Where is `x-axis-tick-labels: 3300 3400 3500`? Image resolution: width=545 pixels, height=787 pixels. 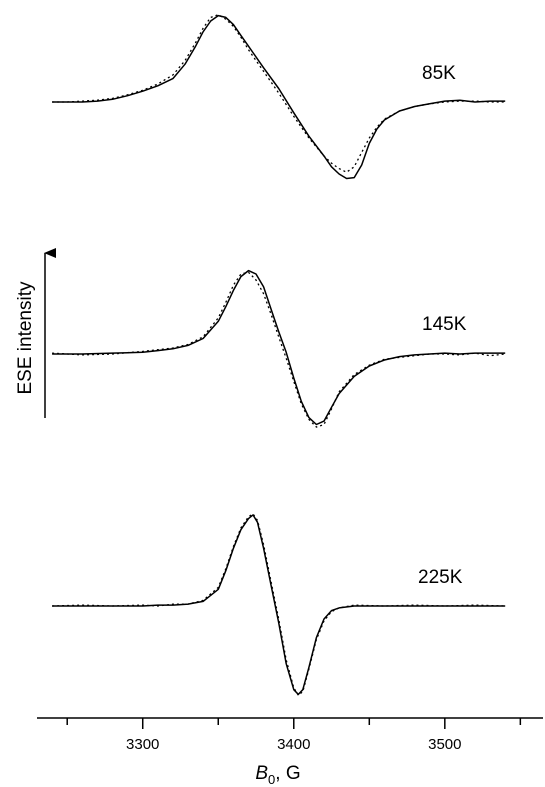
x-axis-tick-labels: 3300 3400 3500 is located at coordinates (293, 744).